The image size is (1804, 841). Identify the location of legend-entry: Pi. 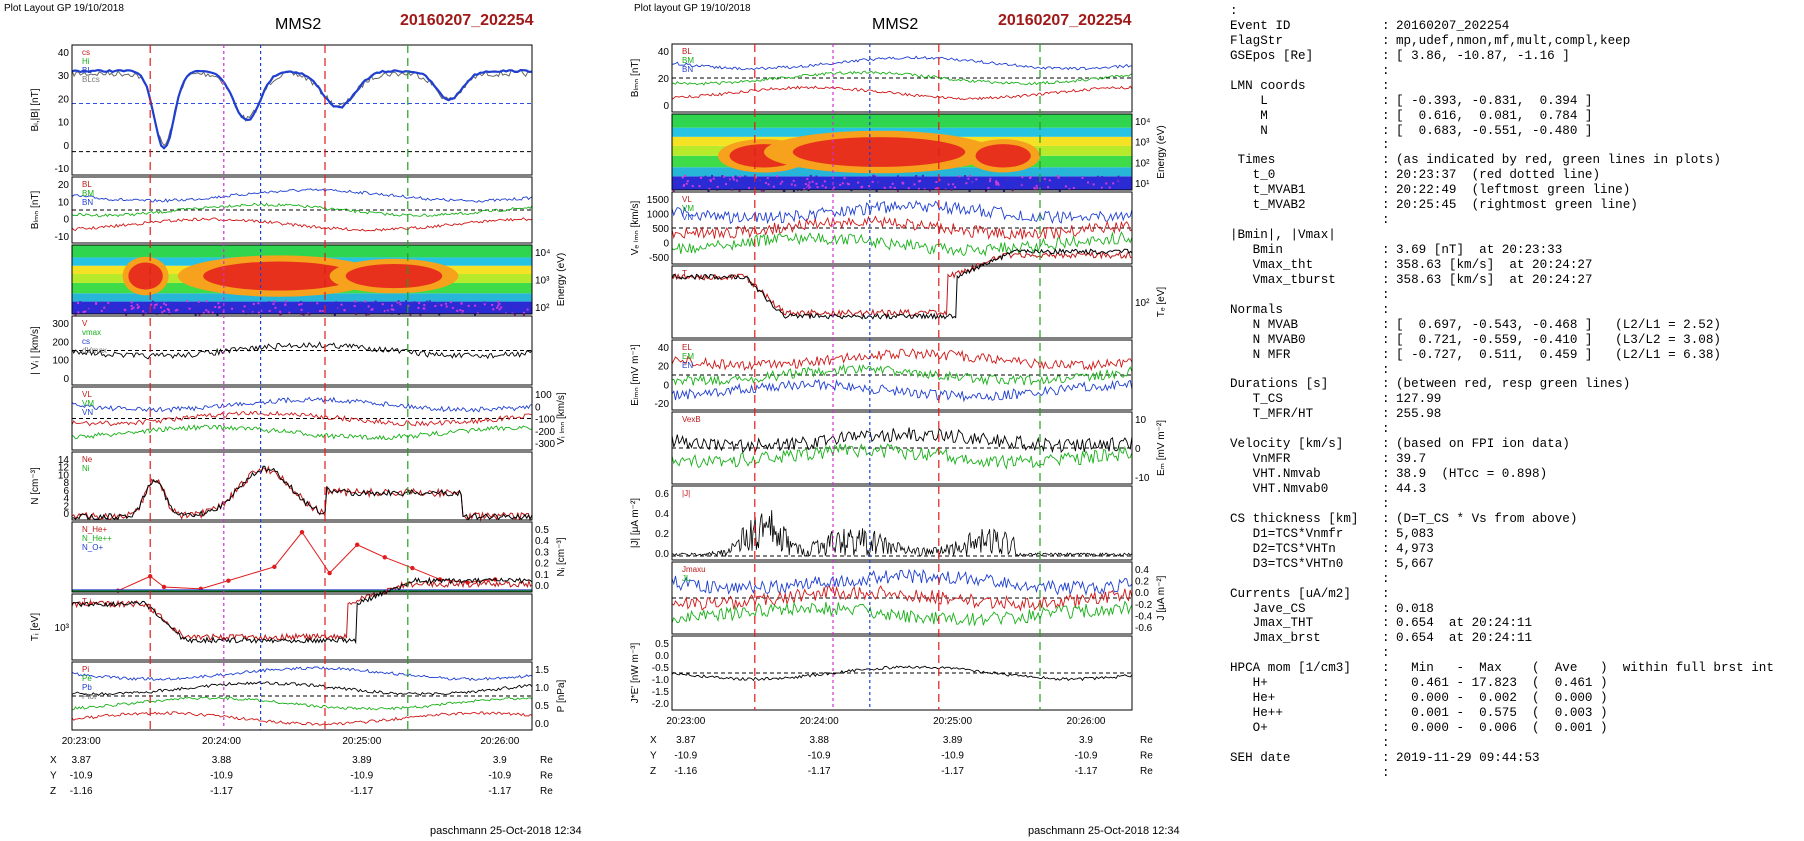
(85, 669).